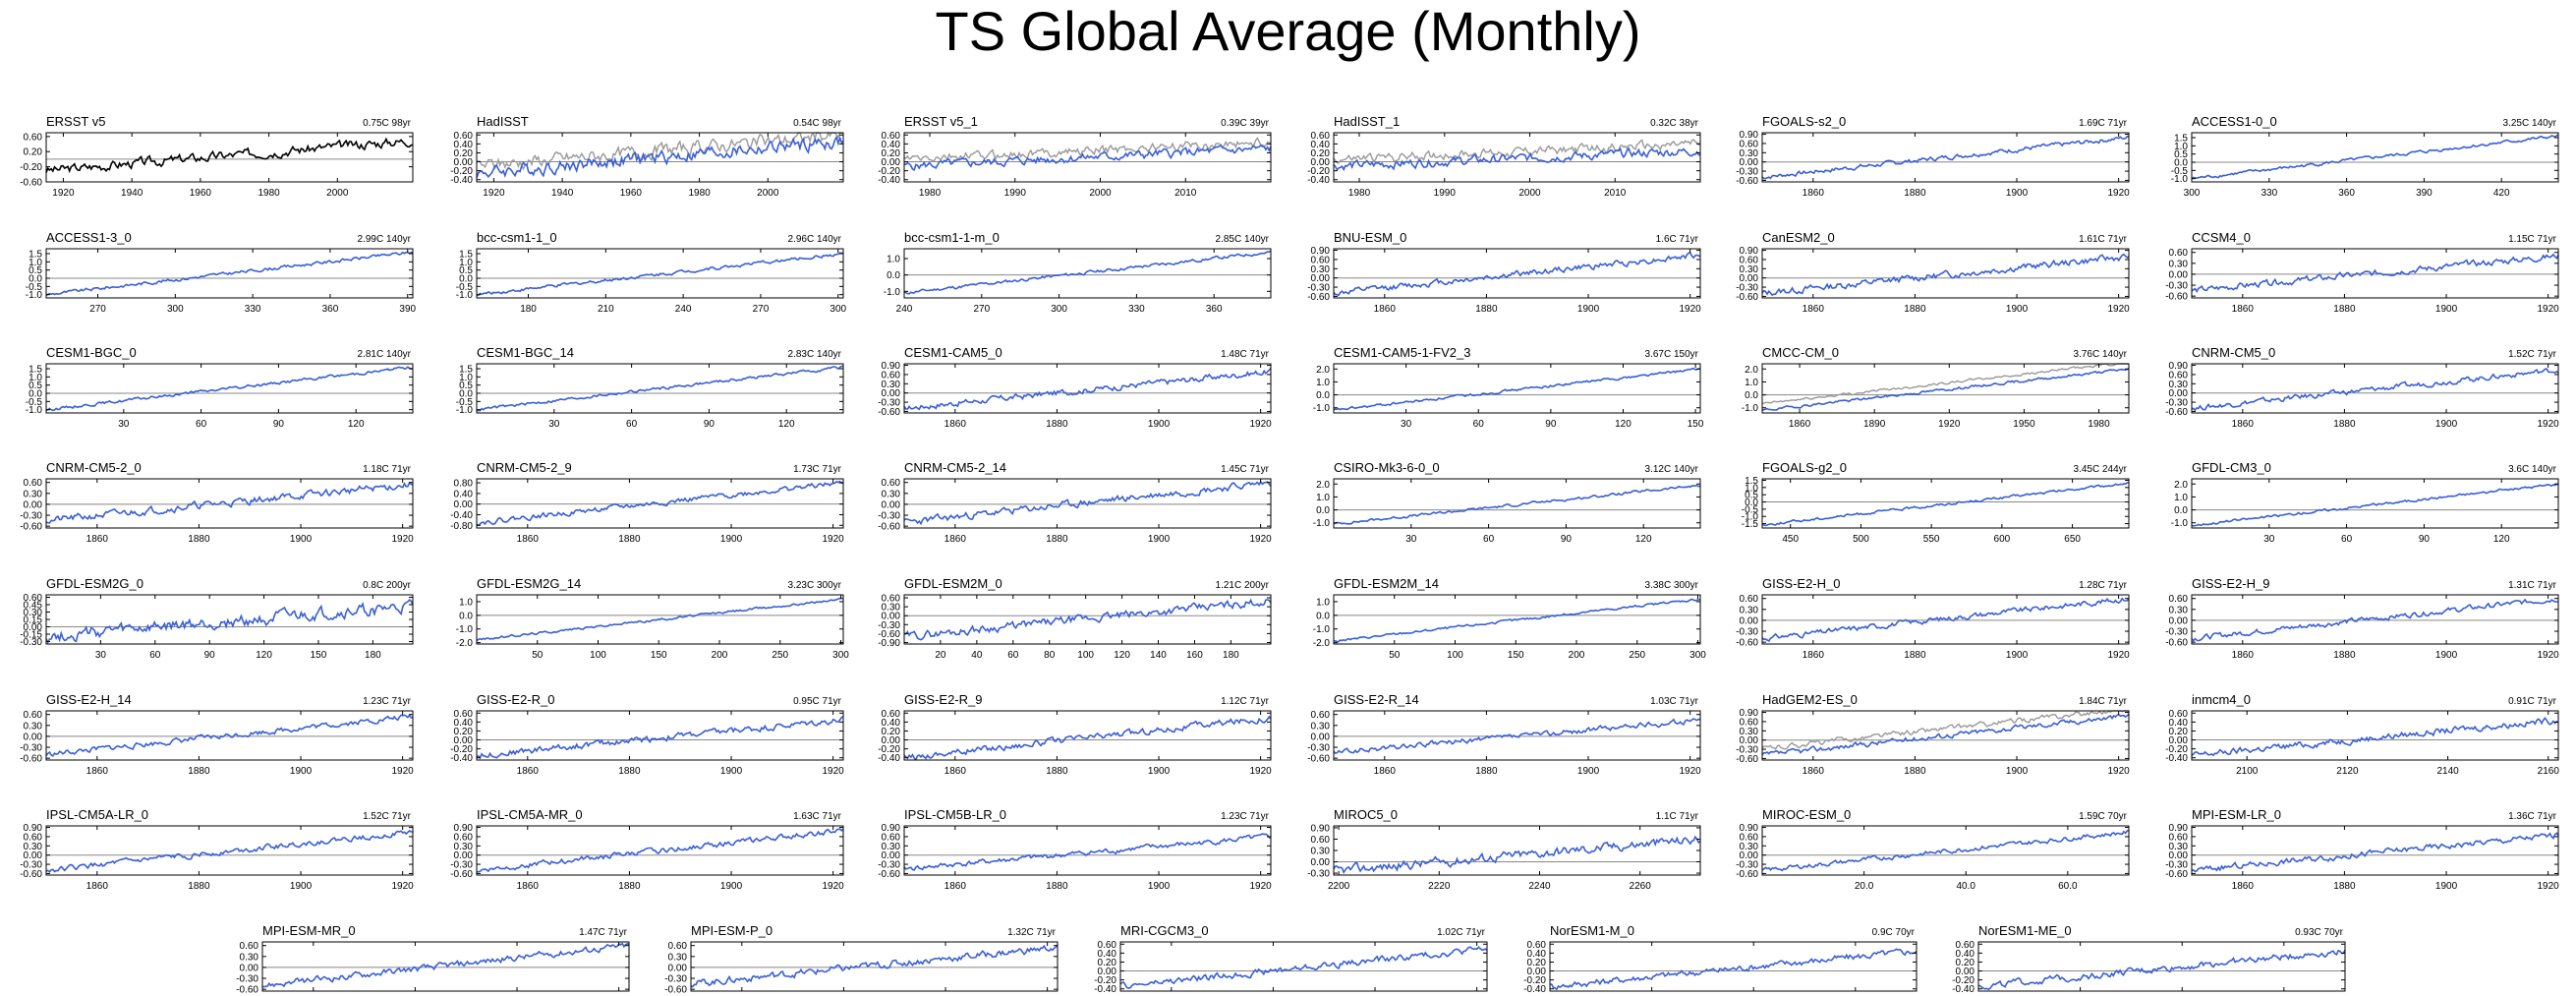 This screenshot has height=996, width=2576. I want to click on panel-annotation: 3.25C 140yr, so click(2530, 123).